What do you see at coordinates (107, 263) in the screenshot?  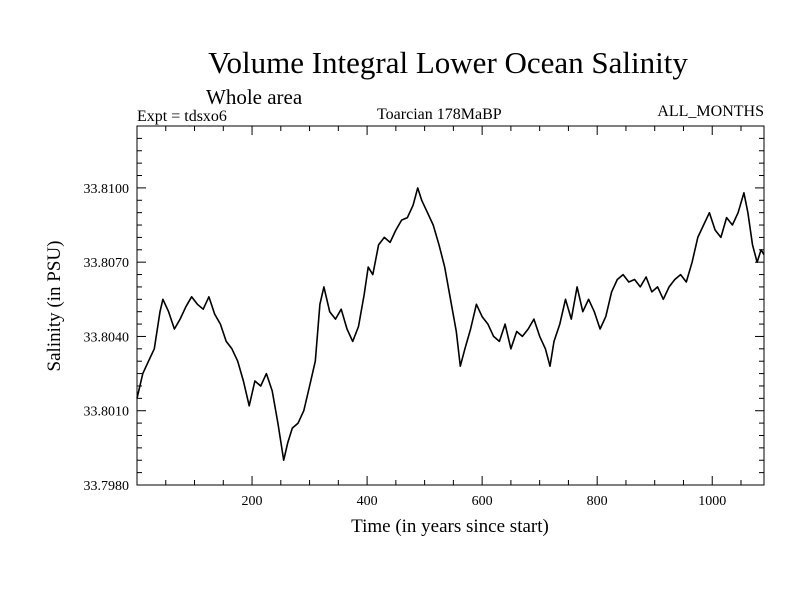 I see `y-tick-label: 33.8070` at bounding box center [107, 263].